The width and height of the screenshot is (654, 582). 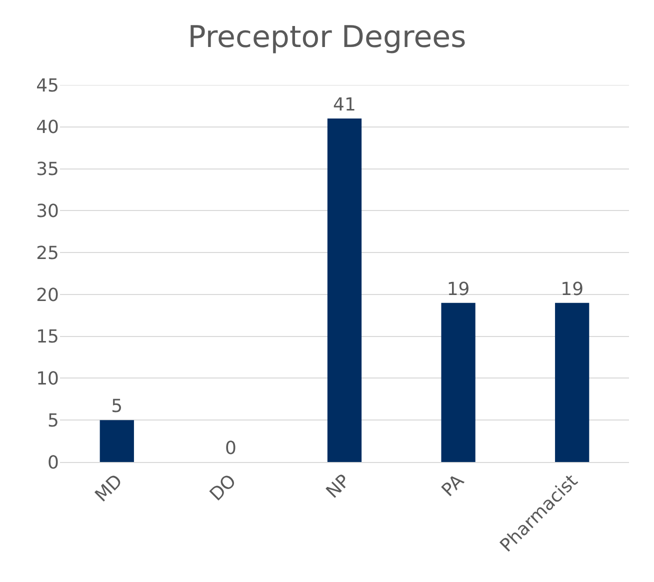 I want to click on y-tick-label: 45, so click(x=47, y=85).